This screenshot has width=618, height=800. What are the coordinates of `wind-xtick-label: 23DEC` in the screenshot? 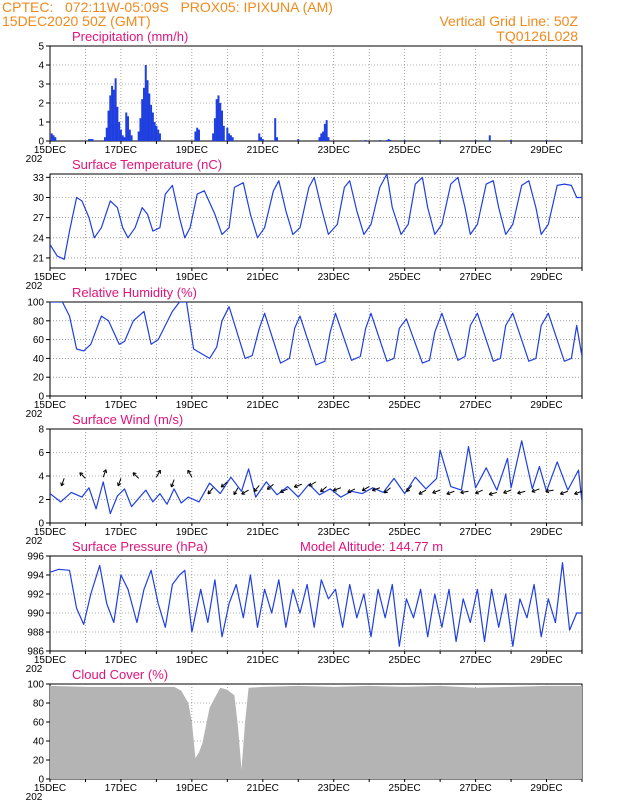 It's located at (334, 532).